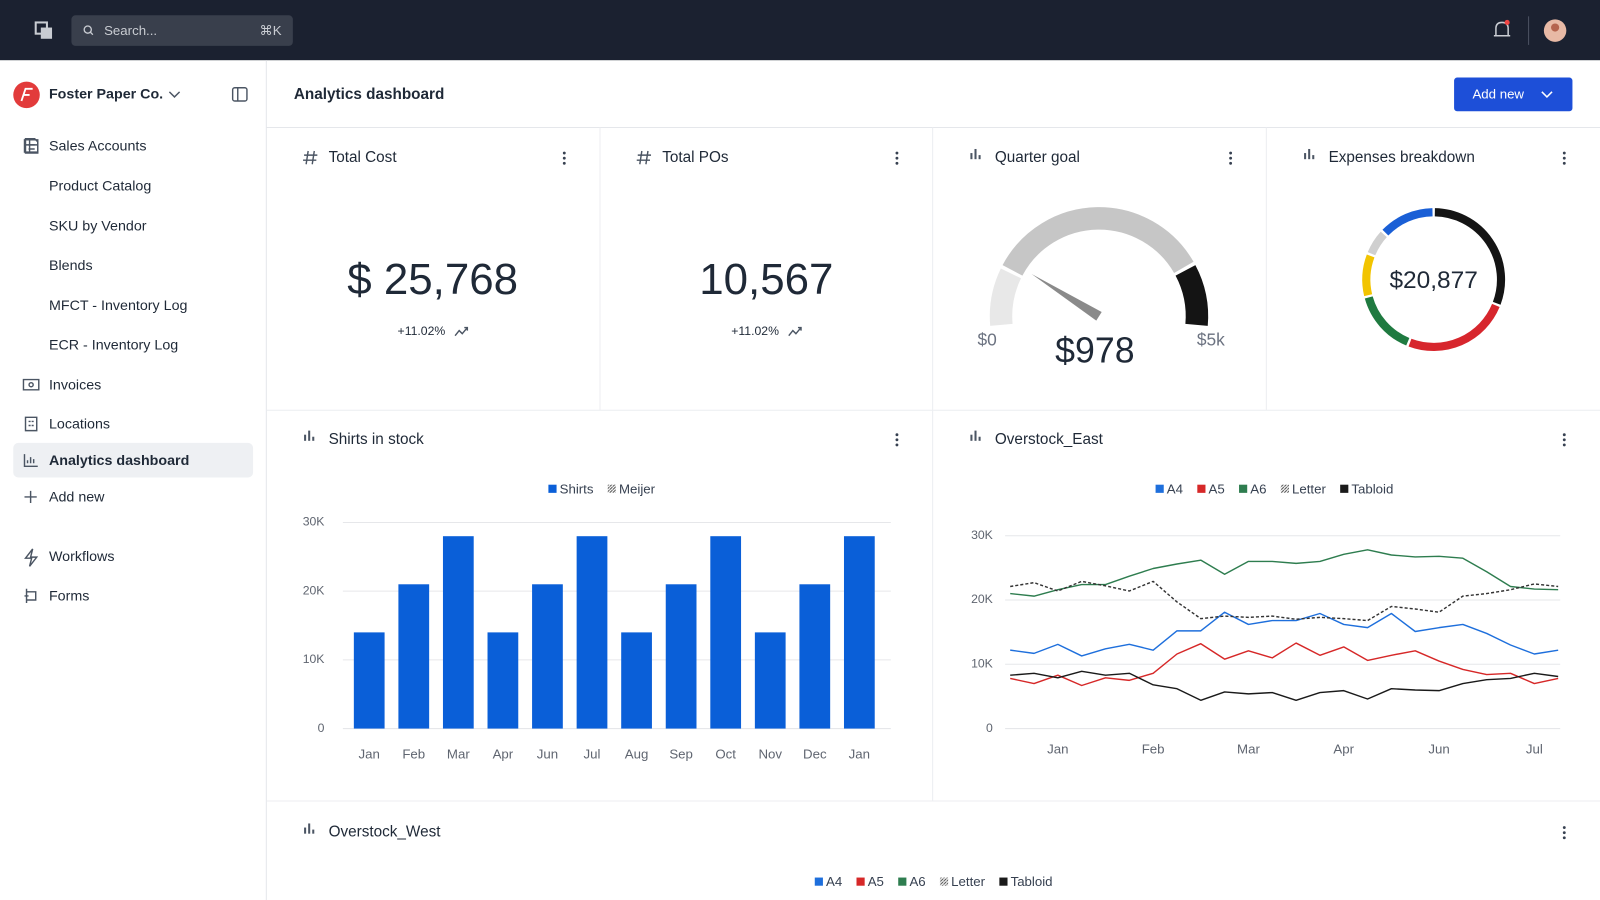 Image resolution: width=1600 pixels, height=900 pixels. I want to click on nav-item: Product Catalog, so click(88, 166).